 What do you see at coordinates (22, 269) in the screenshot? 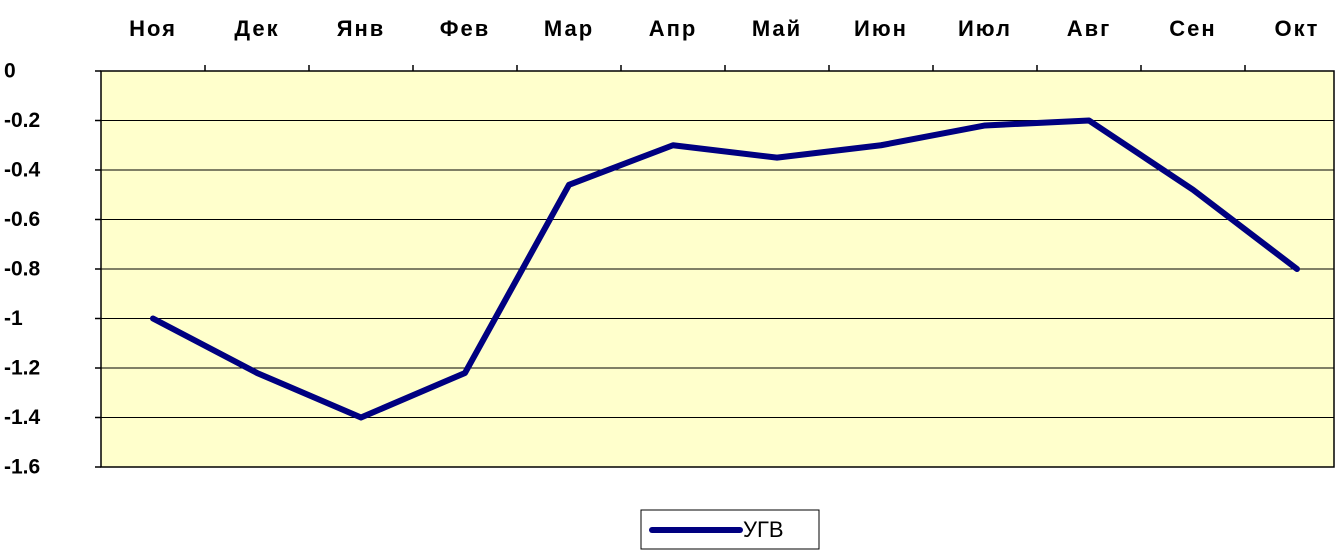
I see `y-tick-label: -0.8` at bounding box center [22, 269].